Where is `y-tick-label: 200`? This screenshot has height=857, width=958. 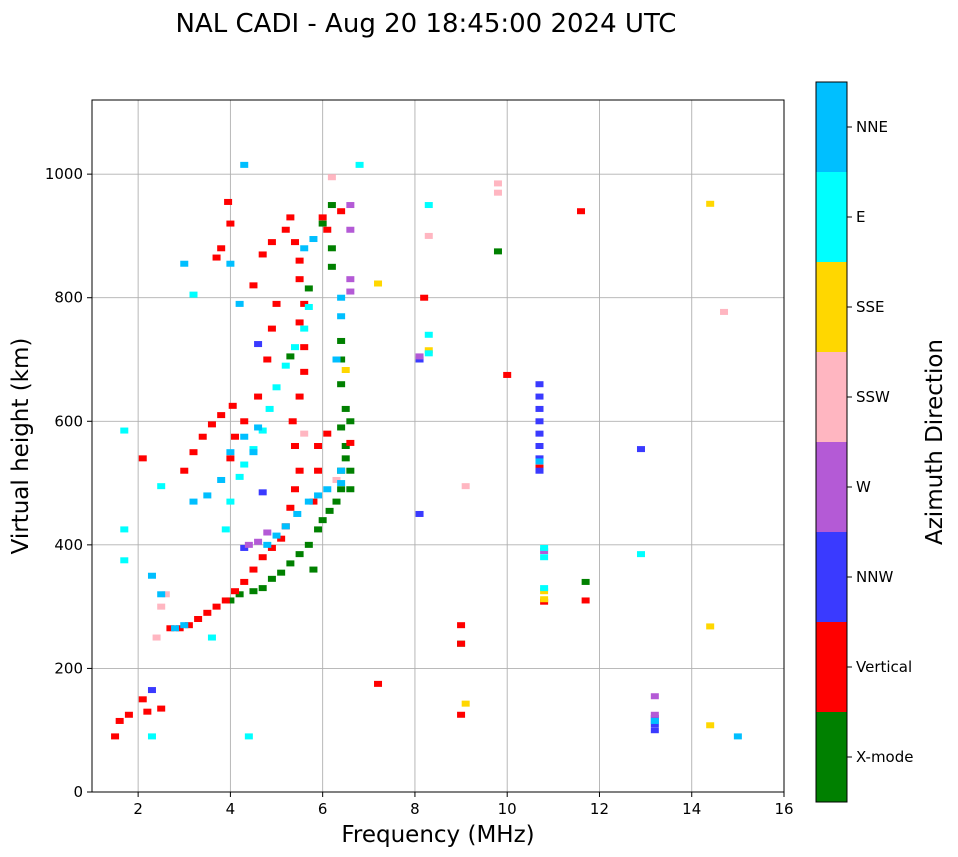 y-tick-label: 200 is located at coordinates (68, 668).